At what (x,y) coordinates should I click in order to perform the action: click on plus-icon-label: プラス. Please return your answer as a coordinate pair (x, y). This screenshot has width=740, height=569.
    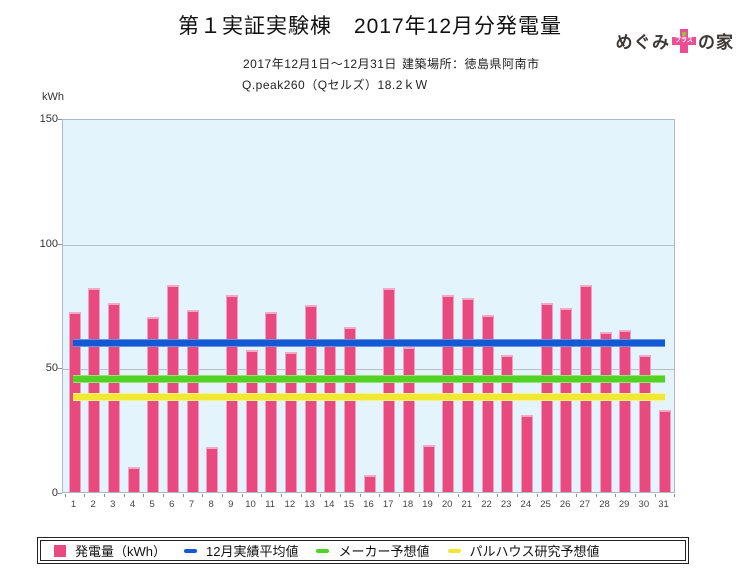
    Looking at the image, I should click on (684, 40).